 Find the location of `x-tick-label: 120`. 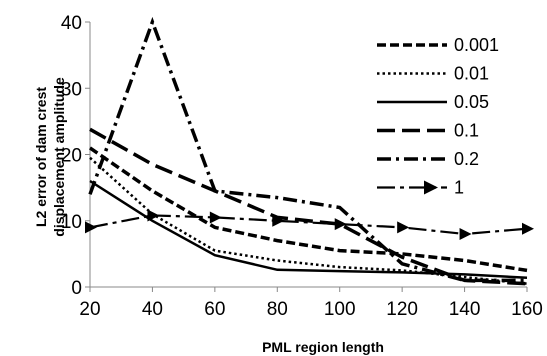

x-tick-label: 120 is located at coordinates (402, 309).